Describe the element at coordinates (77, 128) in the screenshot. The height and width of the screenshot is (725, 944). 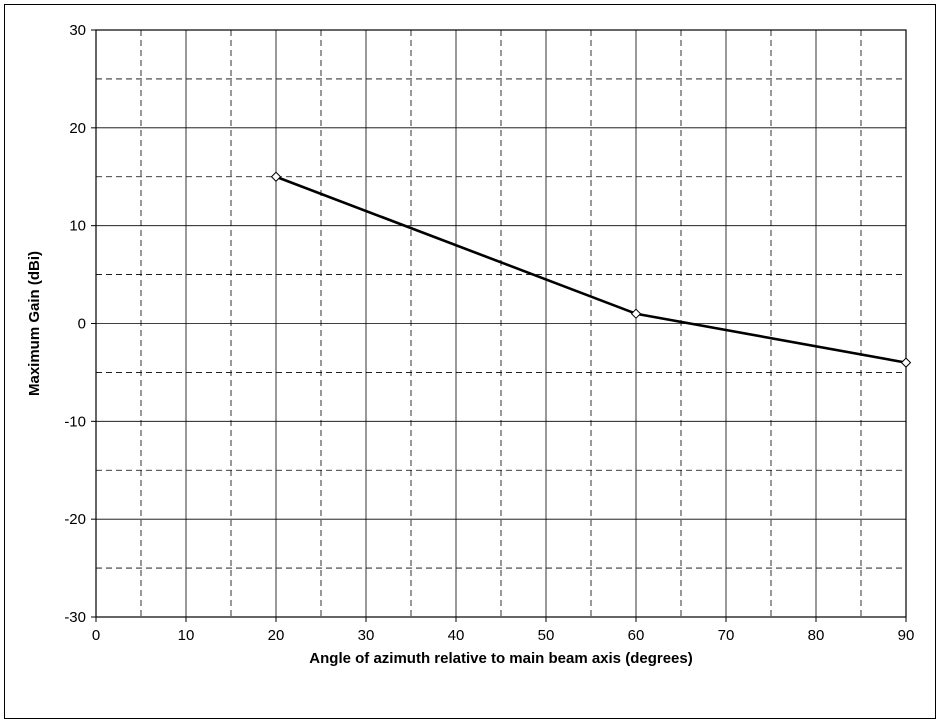
I see `y-tick-label: 20` at that location.